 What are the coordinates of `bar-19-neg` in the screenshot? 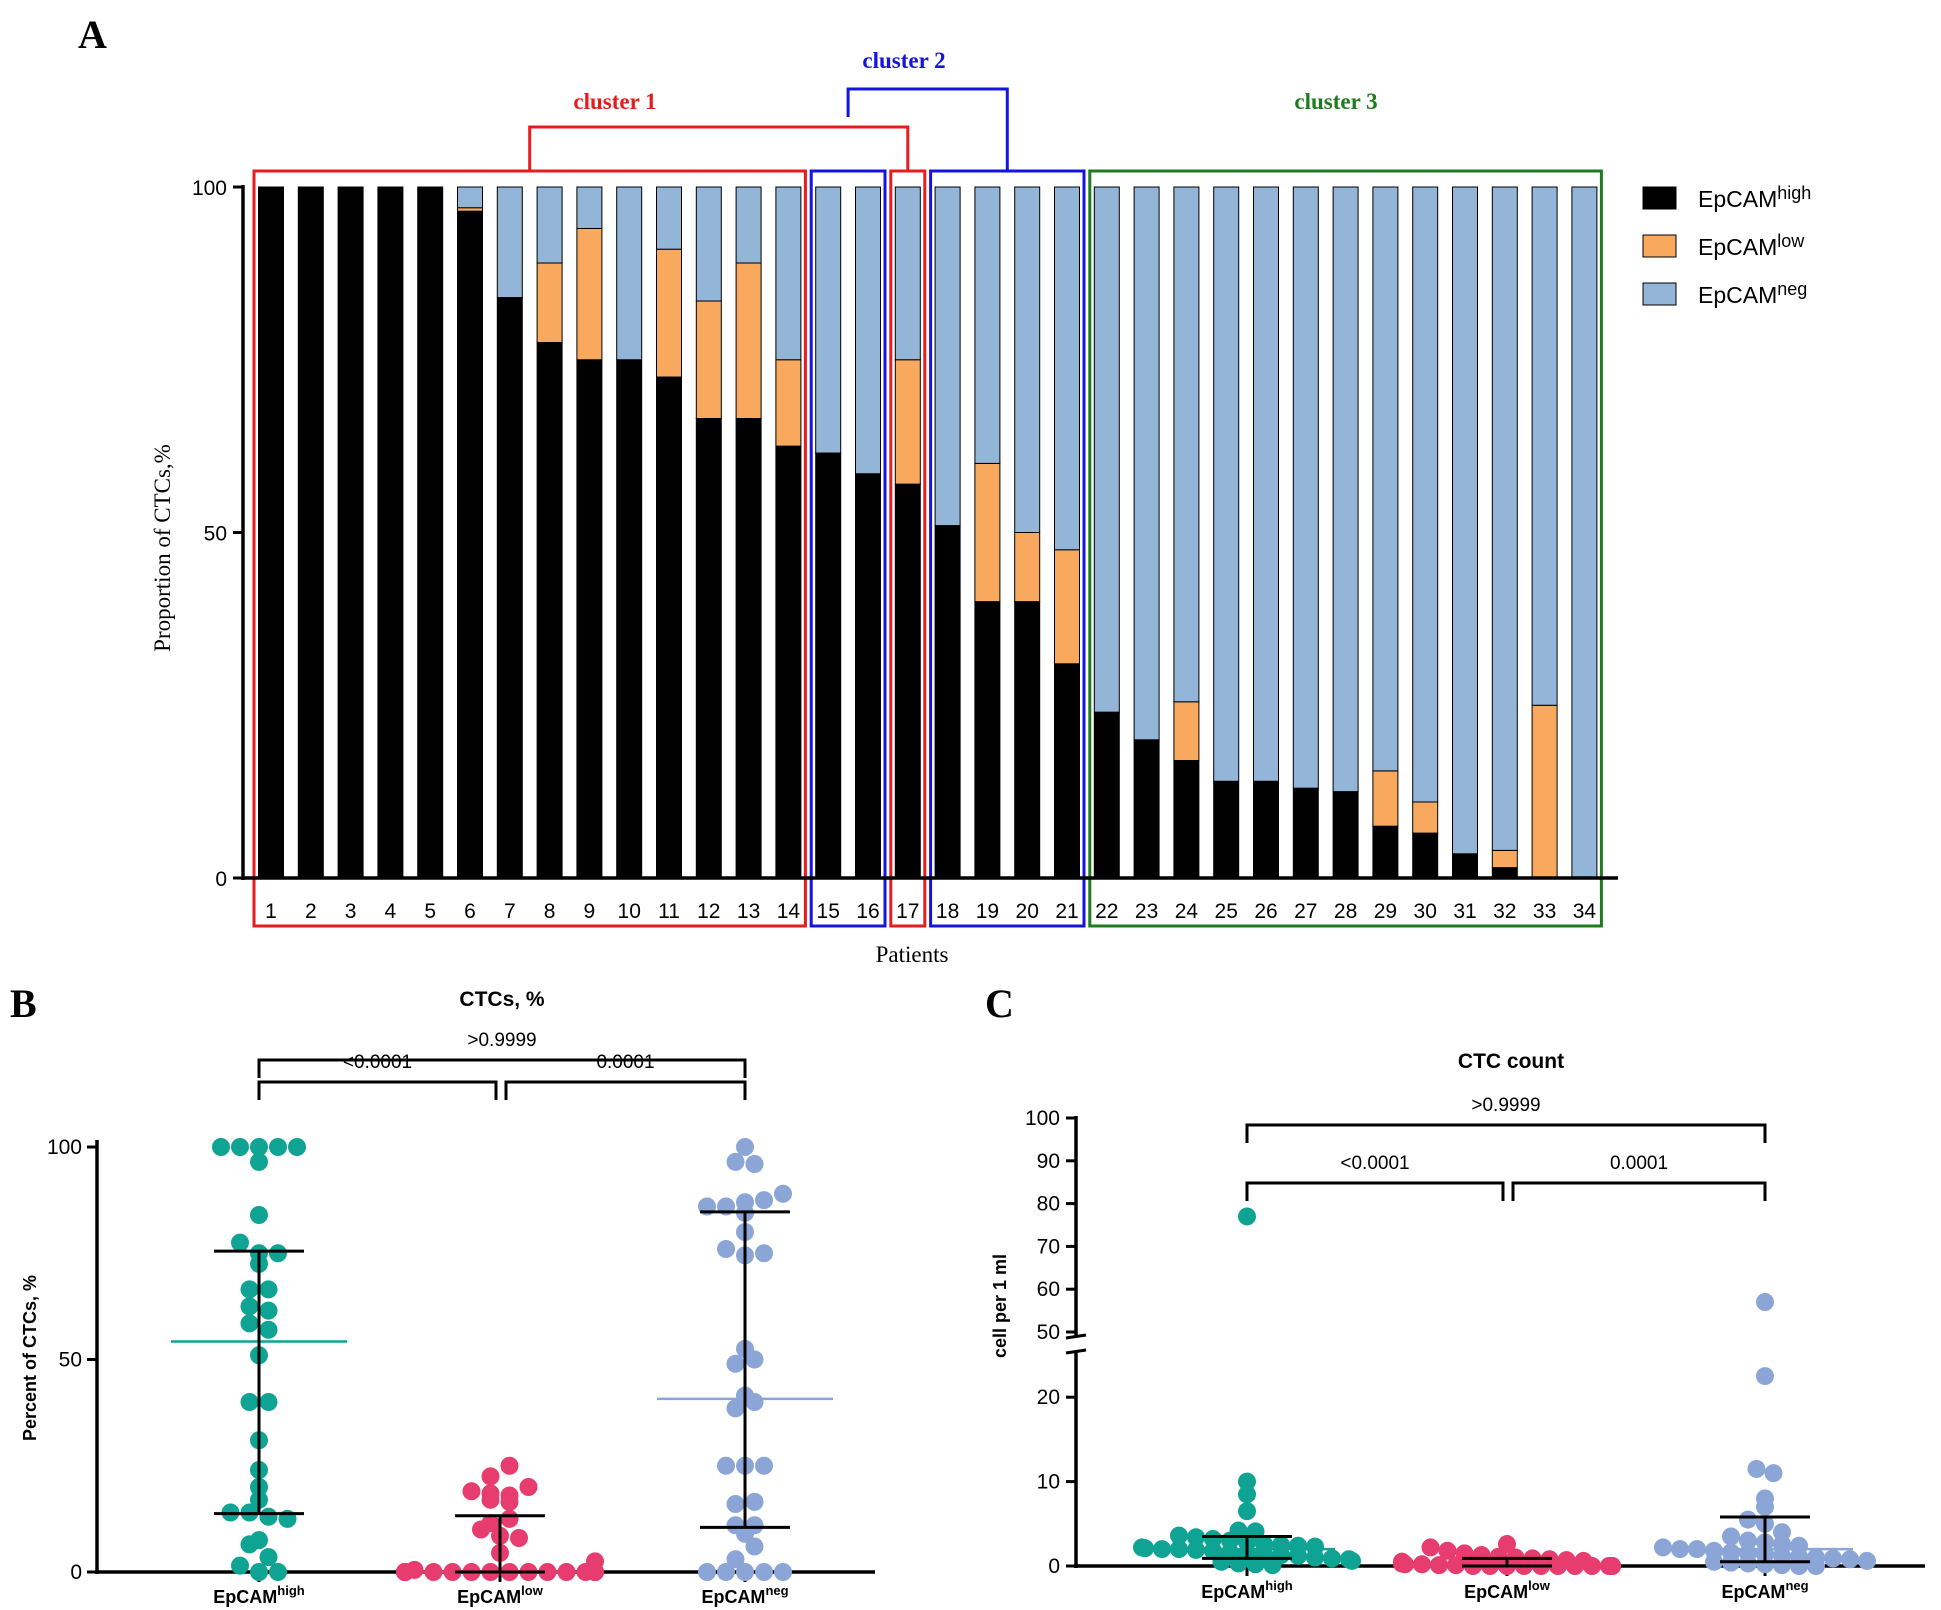 It's located at (987, 325).